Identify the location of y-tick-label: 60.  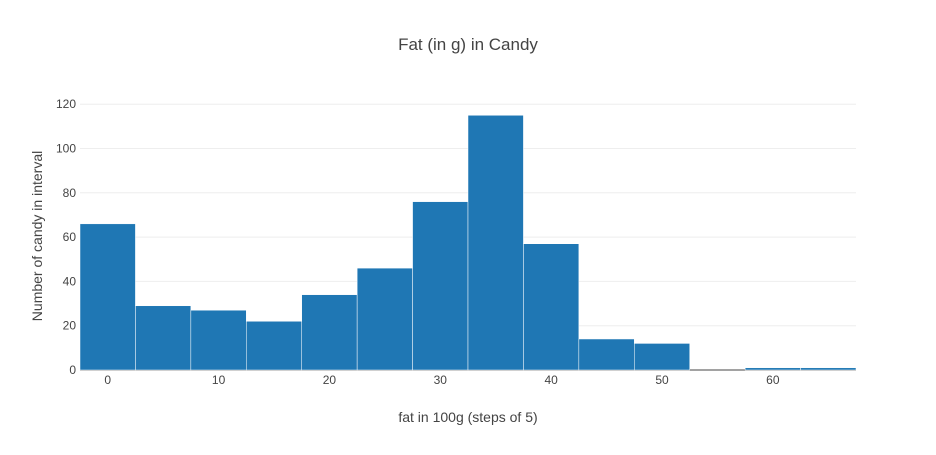
(70, 237).